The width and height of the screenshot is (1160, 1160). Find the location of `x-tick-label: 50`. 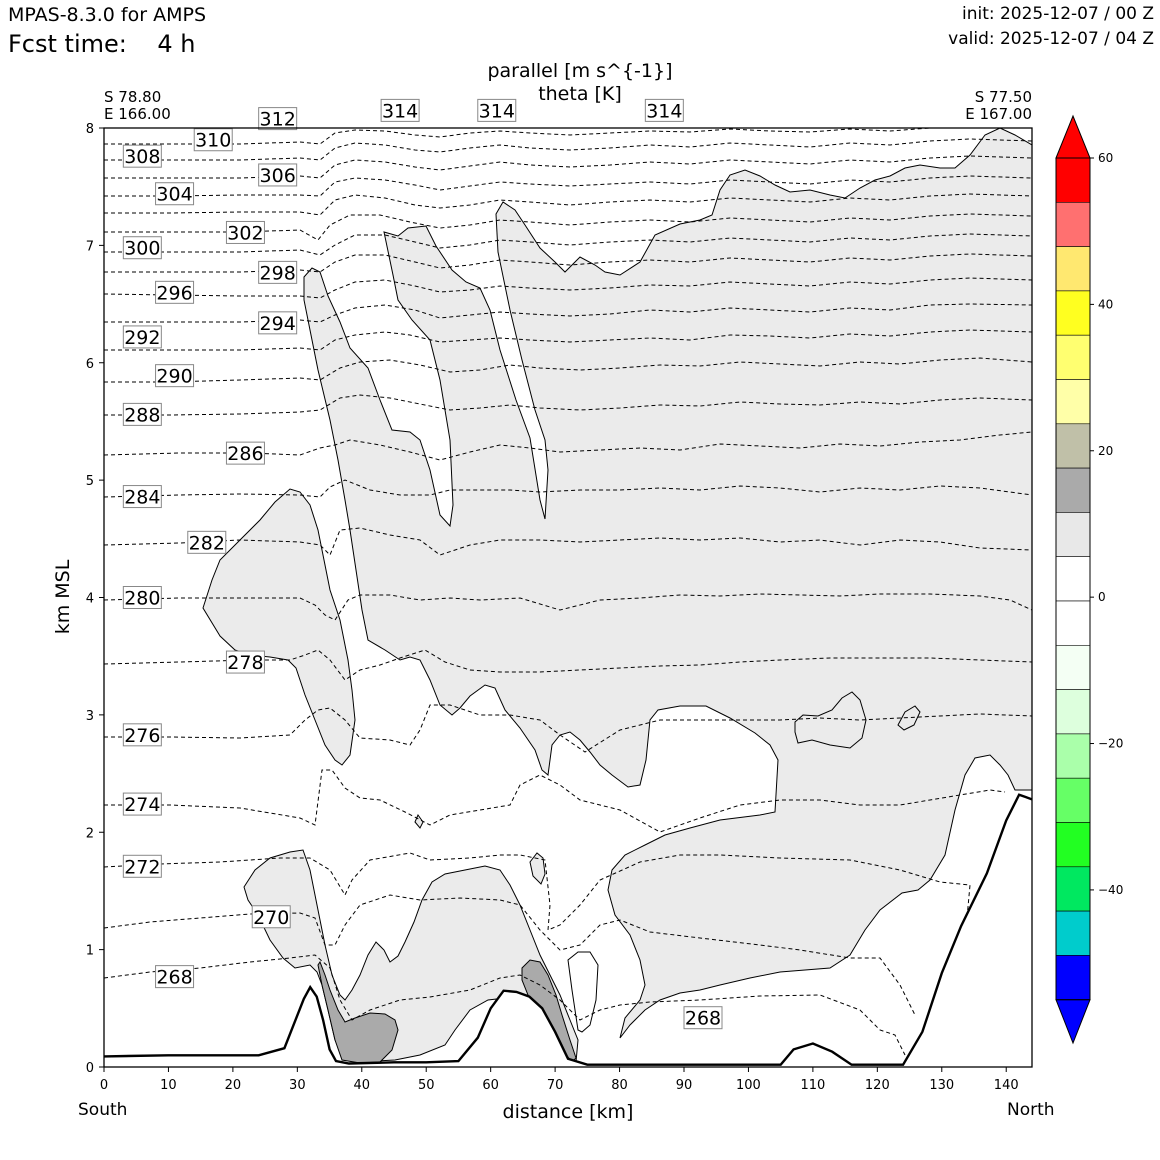

x-tick-label: 50 is located at coordinates (426, 1085).